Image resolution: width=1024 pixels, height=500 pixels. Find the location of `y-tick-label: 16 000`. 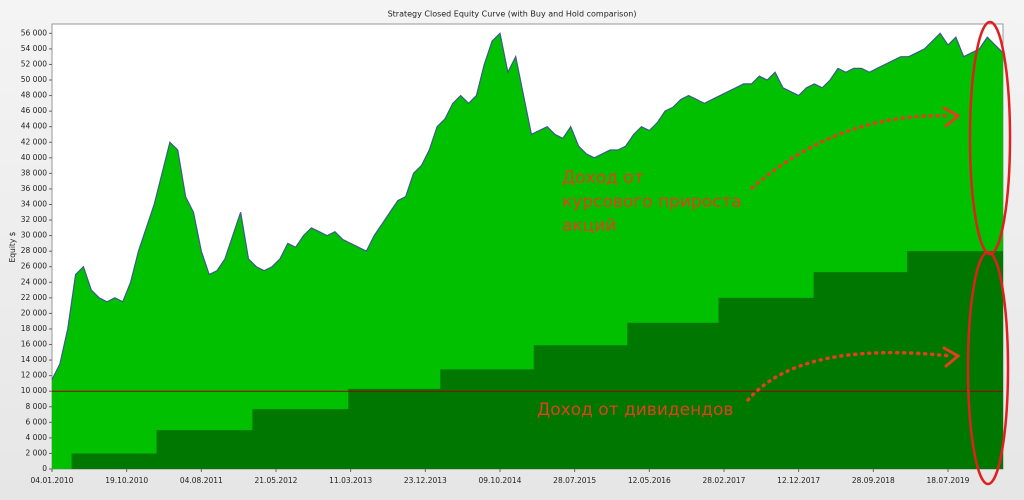

y-tick-label: 16 000 is located at coordinates (34, 344).